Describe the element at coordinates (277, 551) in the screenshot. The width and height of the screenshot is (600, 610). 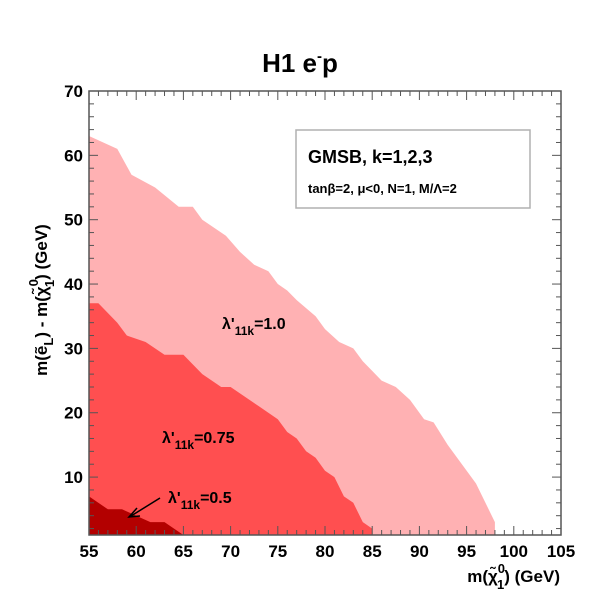
I see `x-tick-label: 75` at that location.